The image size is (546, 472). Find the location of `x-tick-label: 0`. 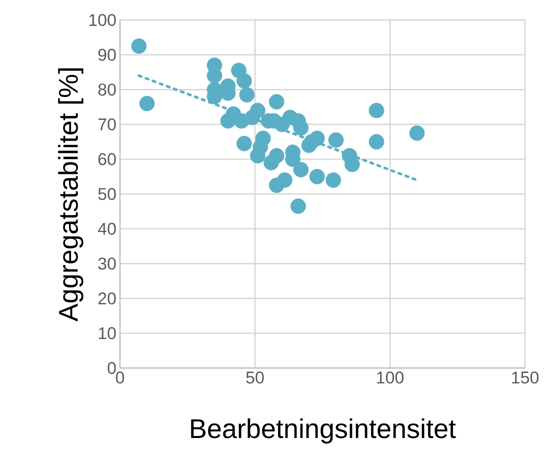

x-tick-label: 0 is located at coordinates (120, 378).